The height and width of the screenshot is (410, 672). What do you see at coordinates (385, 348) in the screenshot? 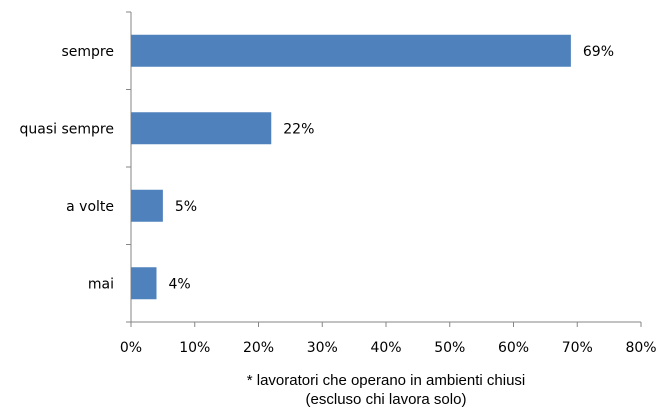
I see `x-tick-label: 40%` at bounding box center [385, 348].